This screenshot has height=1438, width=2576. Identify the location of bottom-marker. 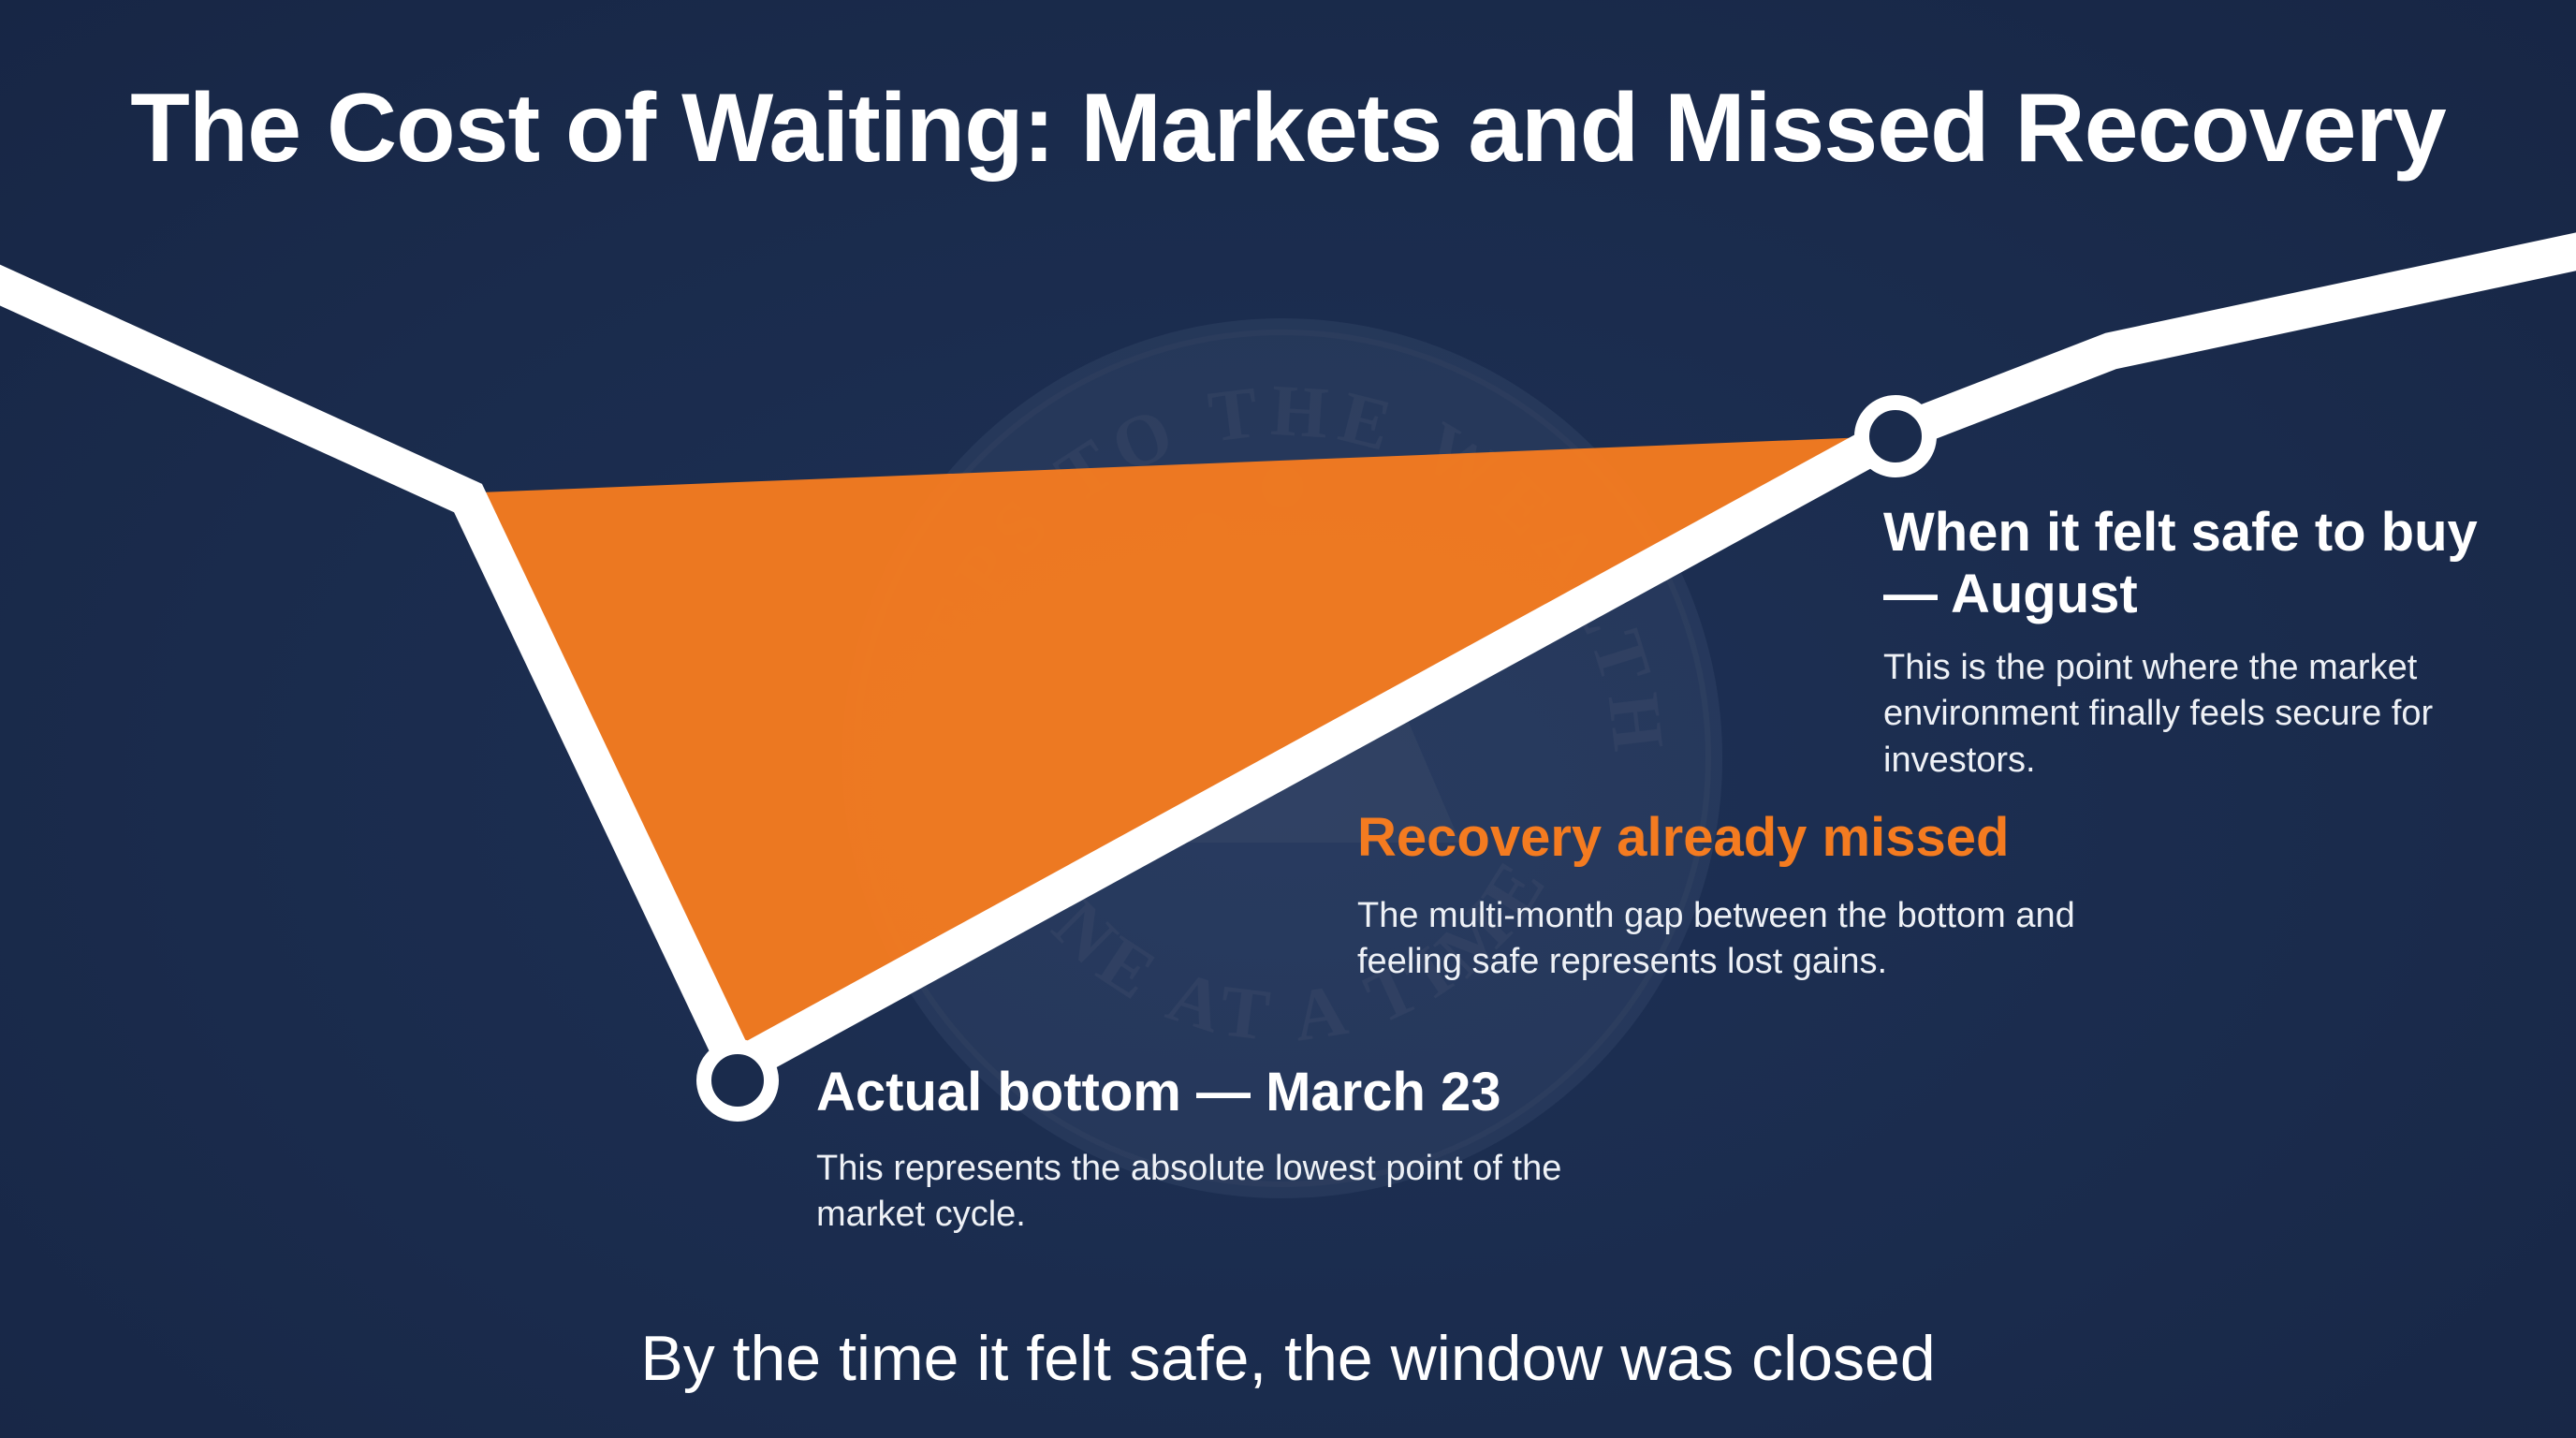
(737, 1080).